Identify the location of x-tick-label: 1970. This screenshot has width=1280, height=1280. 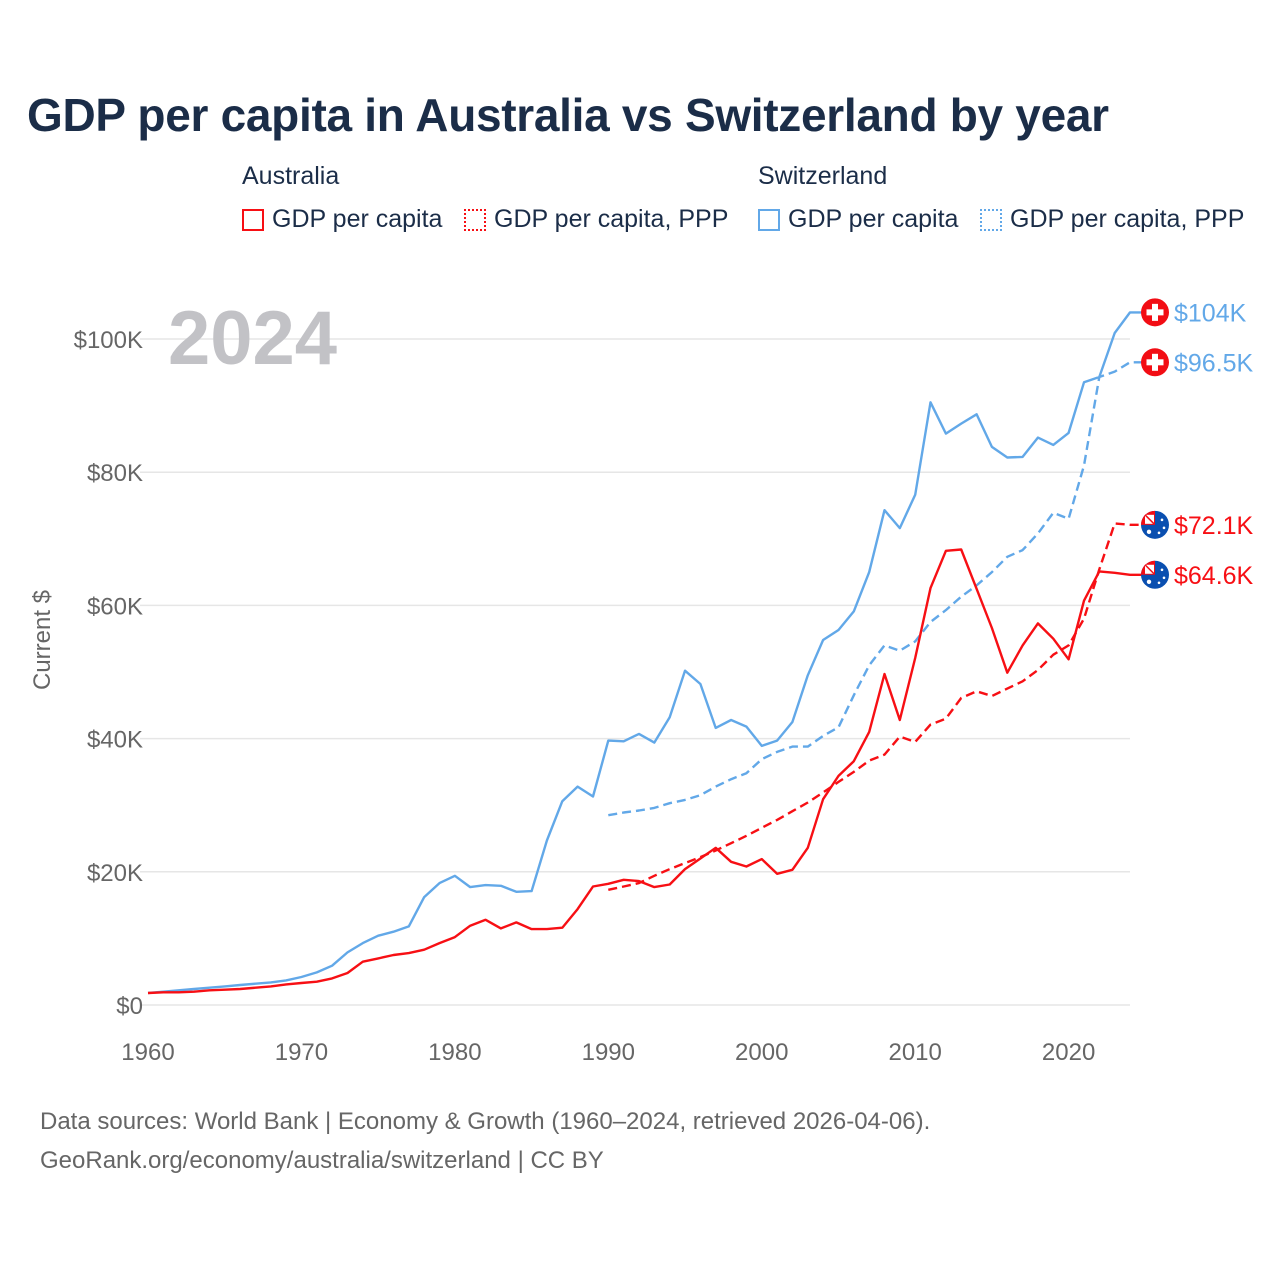
(301, 1052).